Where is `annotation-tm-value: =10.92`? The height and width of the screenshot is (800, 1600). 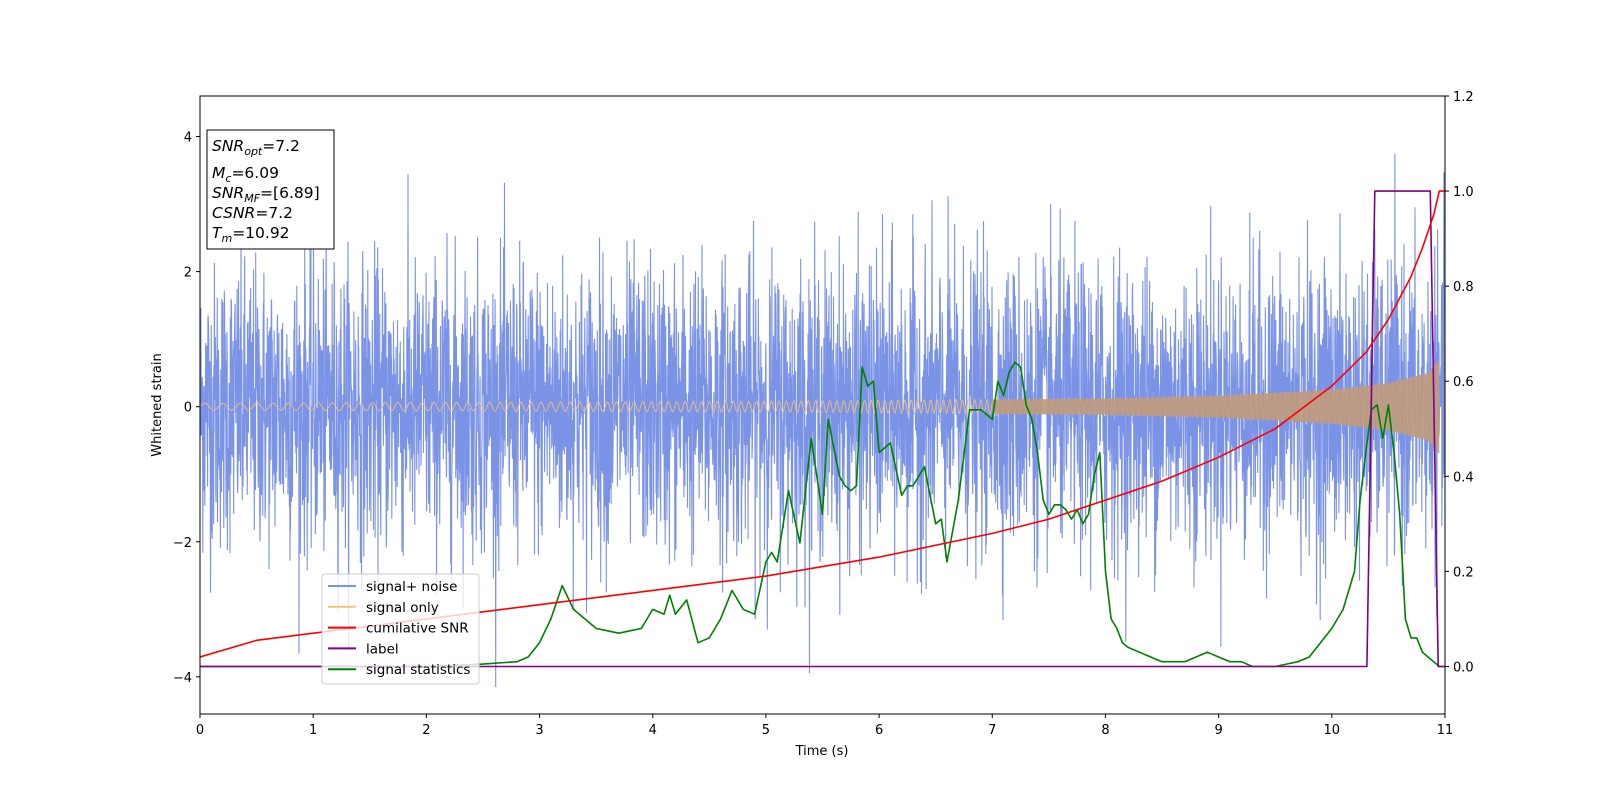 annotation-tm-value: =10.92 is located at coordinates (260, 233).